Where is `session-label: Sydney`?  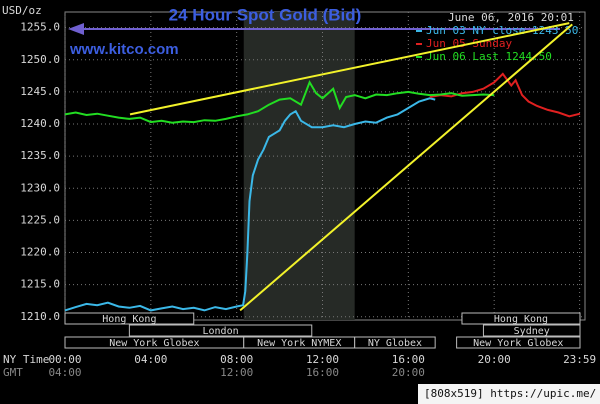
session-label: Sydney is located at coordinates (532, 331).